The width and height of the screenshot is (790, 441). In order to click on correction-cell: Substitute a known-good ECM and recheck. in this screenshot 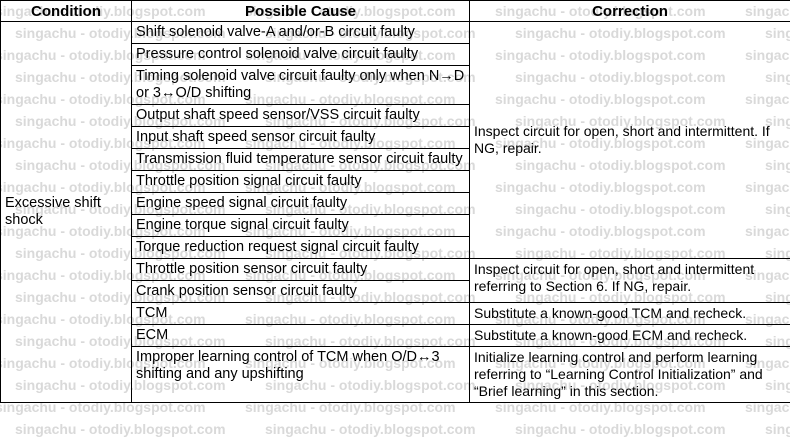, I will do `click(629, 335)`.